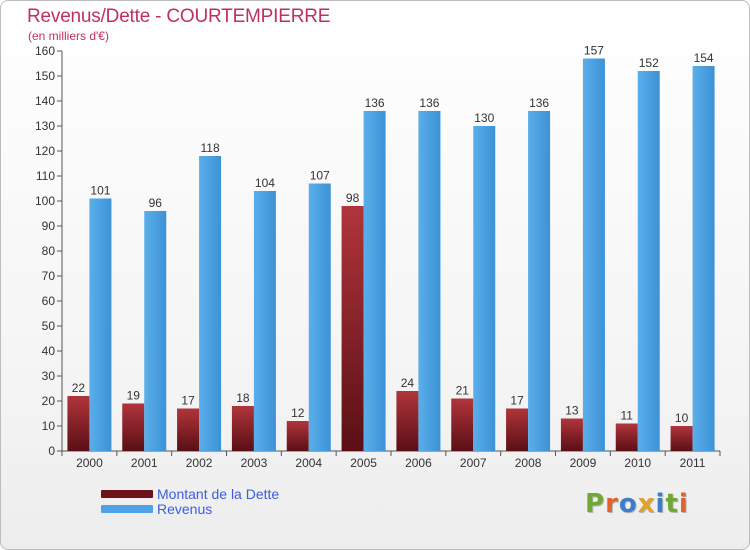 This screenshot has height=550, width=750. What do you see at coordinates (49, 276) in the screenshot?
I see `y-tick-label: 70` at bounding box center [49, 276].